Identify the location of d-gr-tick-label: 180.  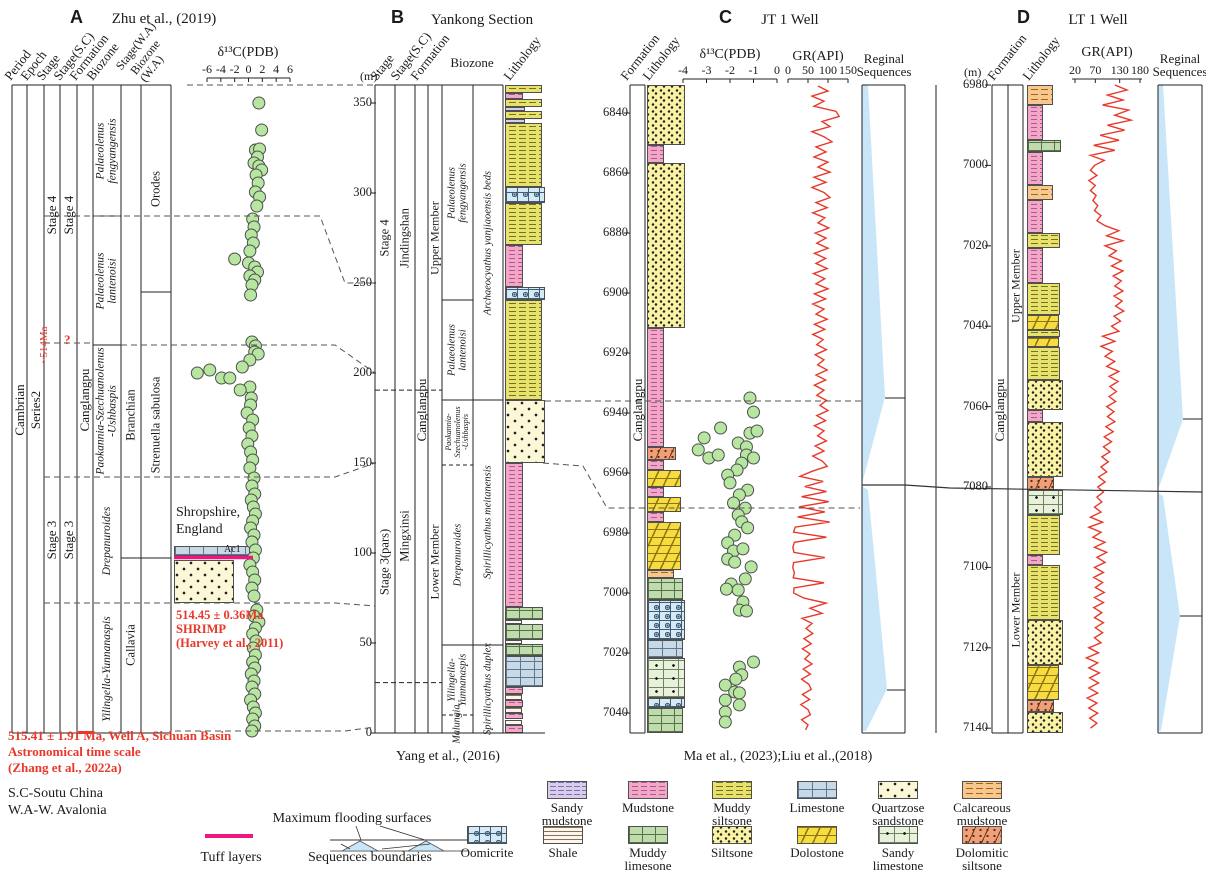
(1140, 70).